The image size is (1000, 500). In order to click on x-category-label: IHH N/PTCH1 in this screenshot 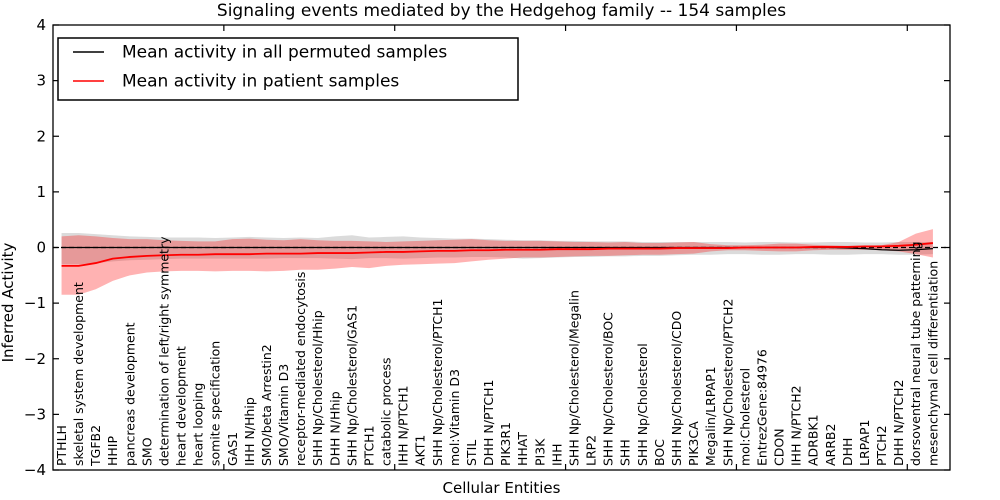, I will do `click(403, 425)`.